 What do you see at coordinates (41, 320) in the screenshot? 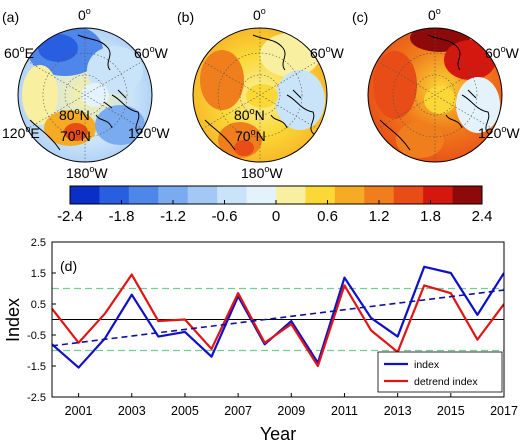
I see `y-axis-ticks: -2.5 -1.5 -0.5 0.5 1.5 2.5` at bounding box center [41, 320].